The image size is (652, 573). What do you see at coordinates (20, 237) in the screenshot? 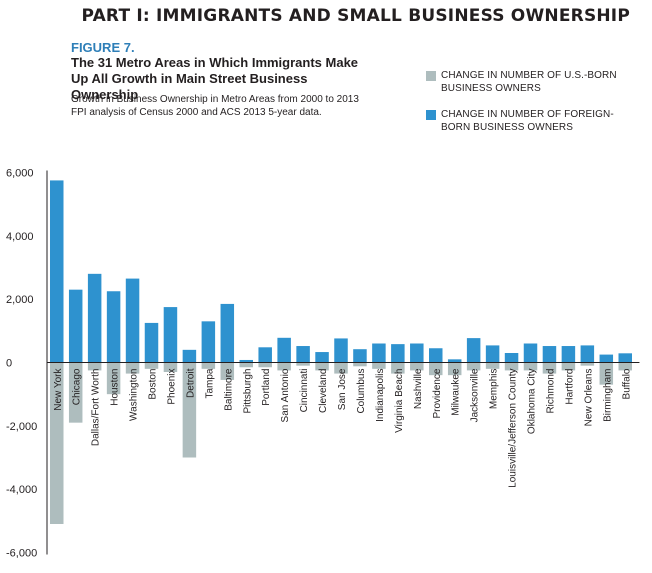
I see `y-tick-label: 4,000` at bounding box center [20, 237].